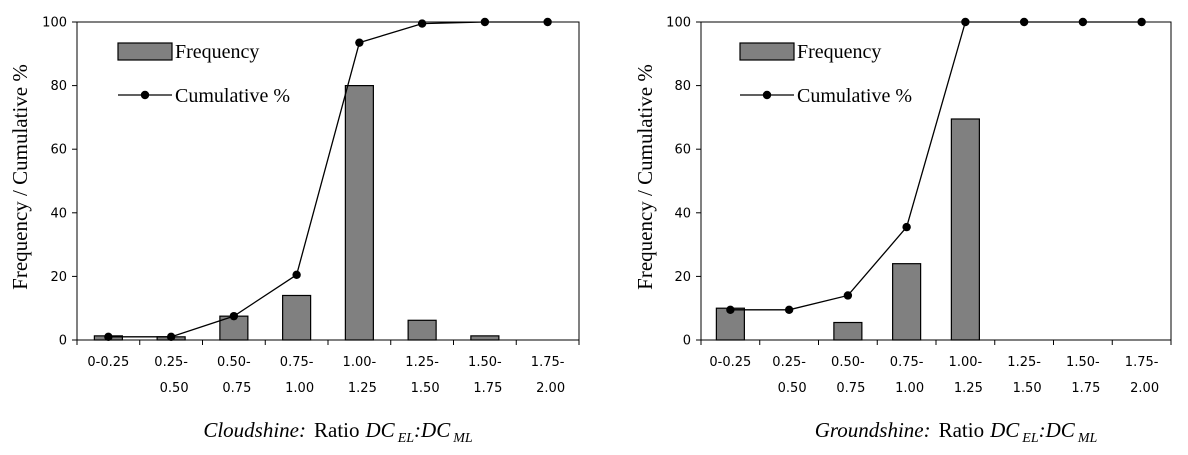 This screenshot has height=455, width=1188. What do you see at coordinates (873, 430) in the screenshot?
I see `caption-prefix: Groundshine:` at bounding box center [873, 430].